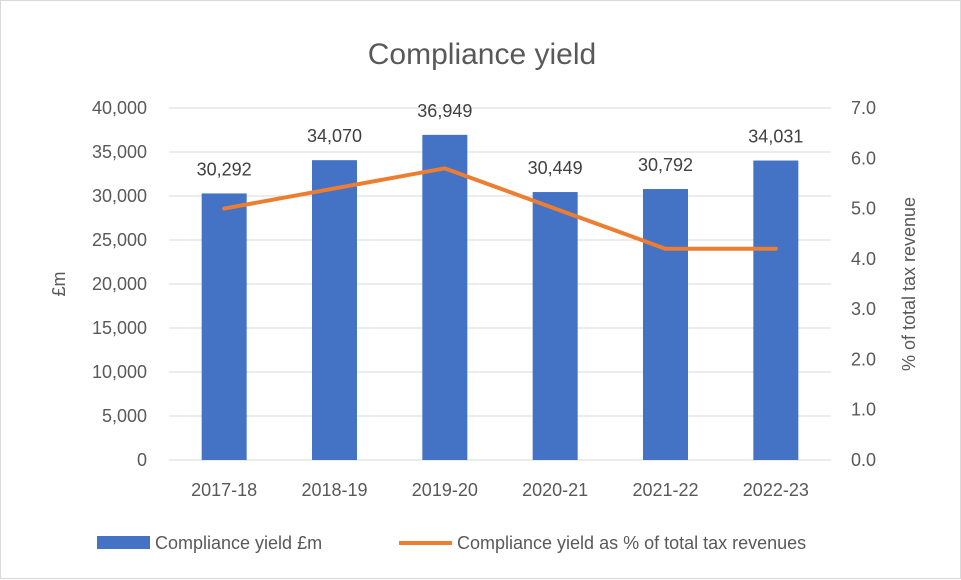 This screenshot has width=961, height=580. What do you see at coordinates (863, 309) in the screenshot?
I see `right-axis-tick-label: 3.0` at bounding box center [863, 309].